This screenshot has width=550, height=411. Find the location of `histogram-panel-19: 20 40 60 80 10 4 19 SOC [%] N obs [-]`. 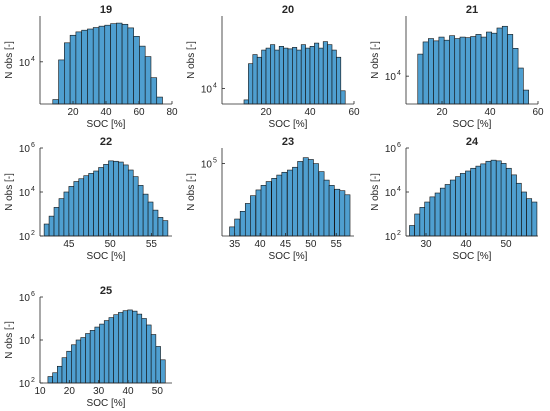

histogram-panel-19: 20 40 60 80 10 4 19 SOC [%] N obs [-] is located at coordinates (91, 67).